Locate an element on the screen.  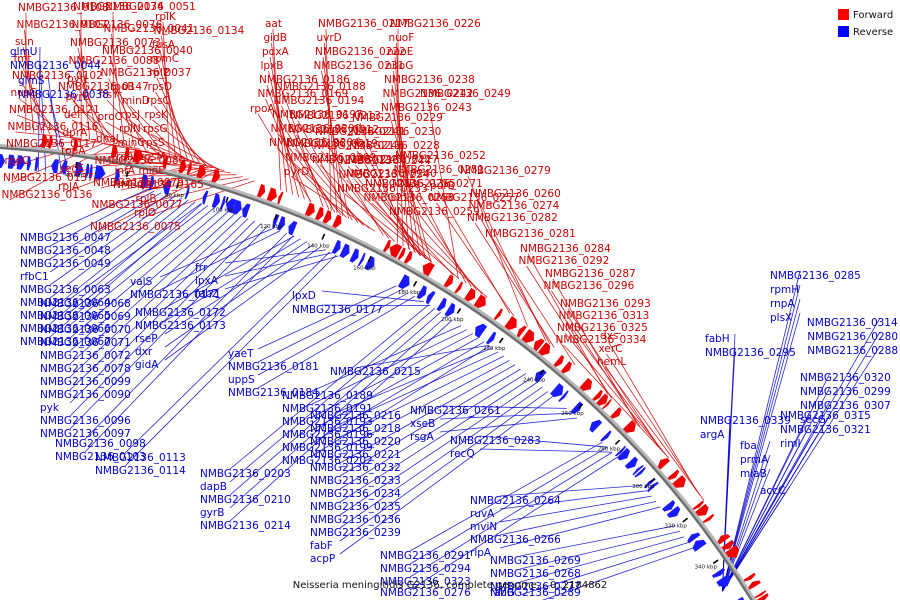
forward-gene-label: rpsG is located at coordinates (155, 129).